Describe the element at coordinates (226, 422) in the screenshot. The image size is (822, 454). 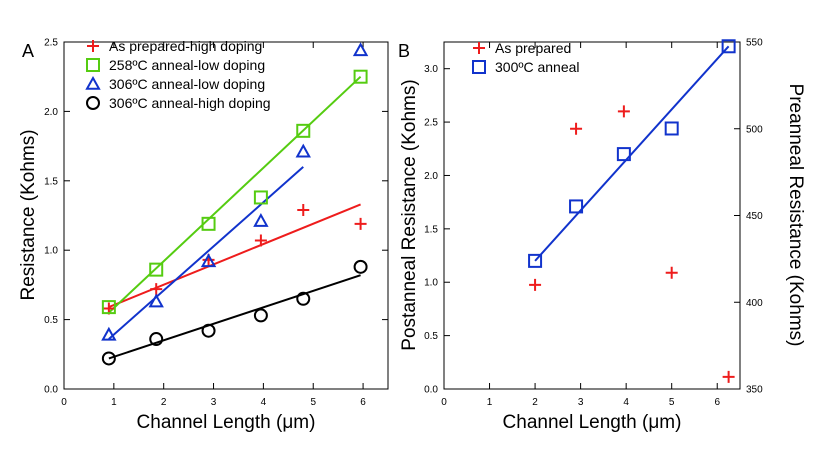
I see `panel-a-x-axis-label: Channel Length (μm)` at that location.